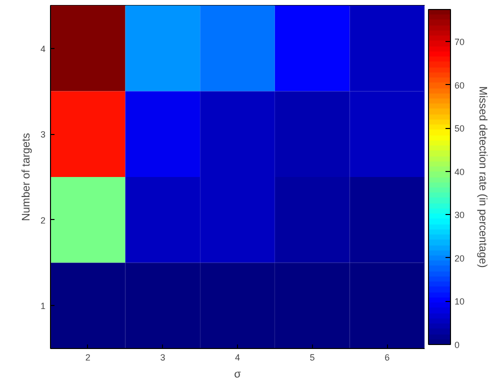 Image resolution: width=495 pixels, height=388 pixels. I want to click on x-axis-title: σ, so click(238, 374).